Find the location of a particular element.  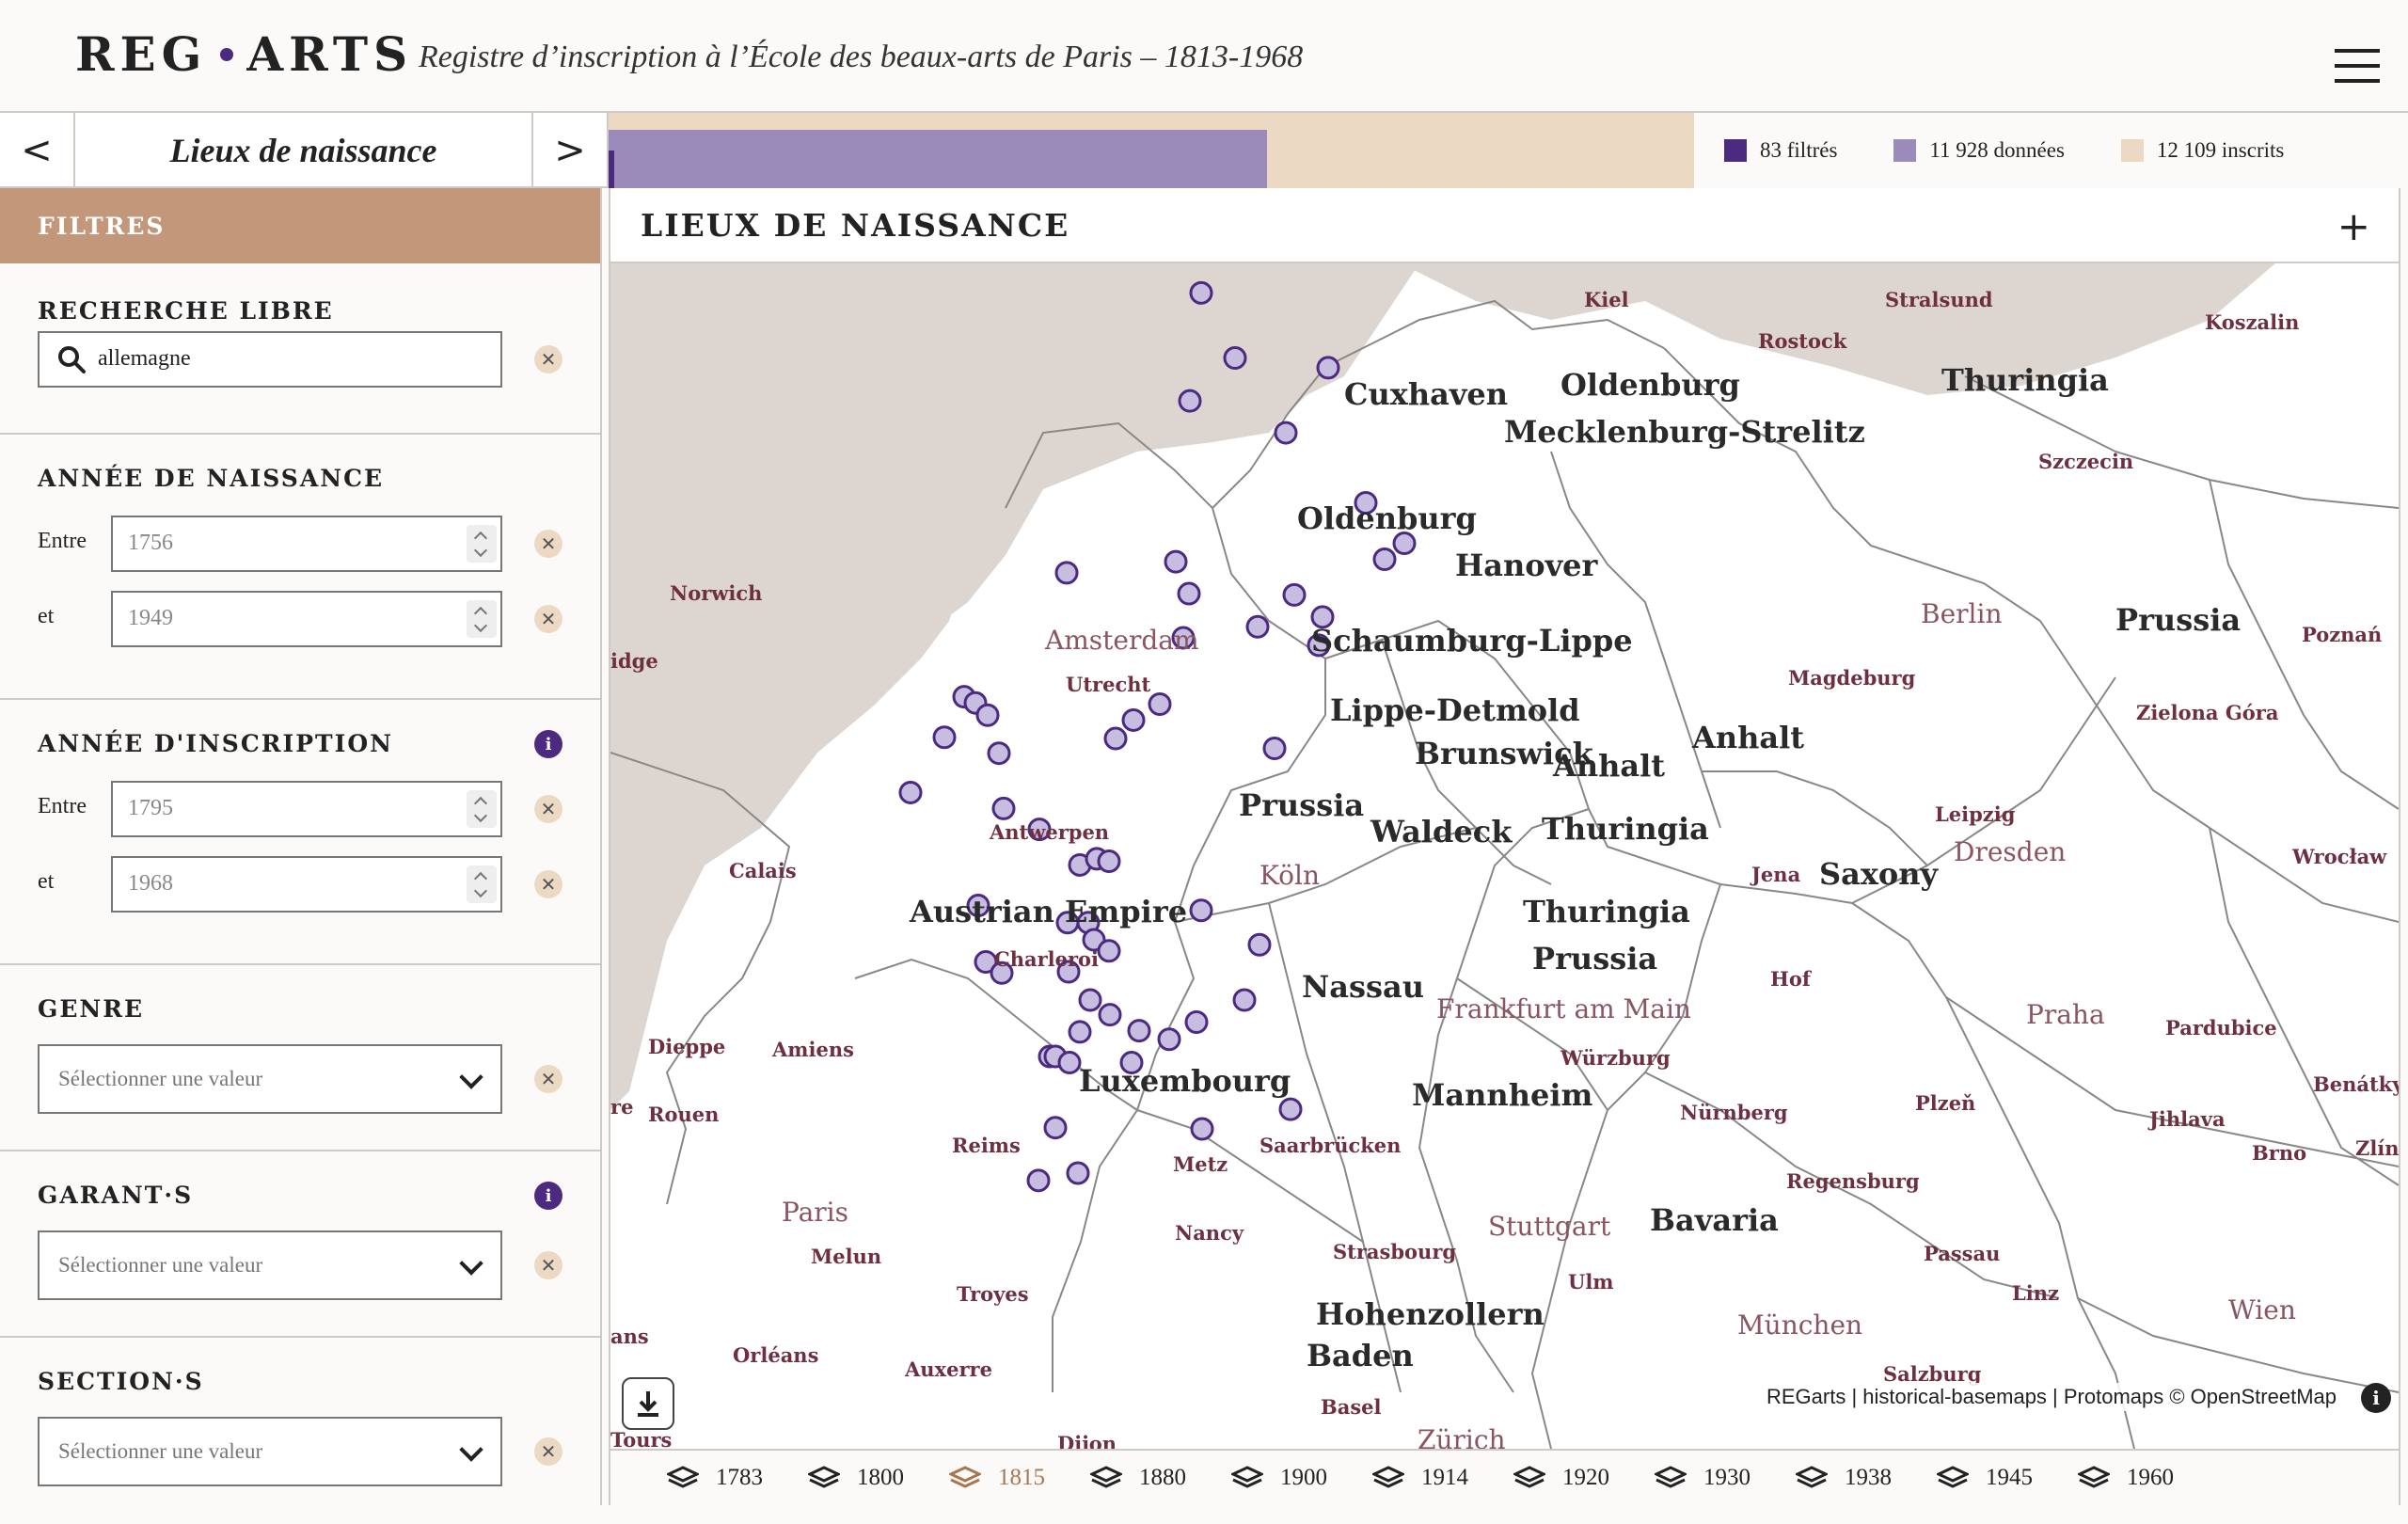

clear-garants-button: ✕ is located at coordinates (548, 1265).